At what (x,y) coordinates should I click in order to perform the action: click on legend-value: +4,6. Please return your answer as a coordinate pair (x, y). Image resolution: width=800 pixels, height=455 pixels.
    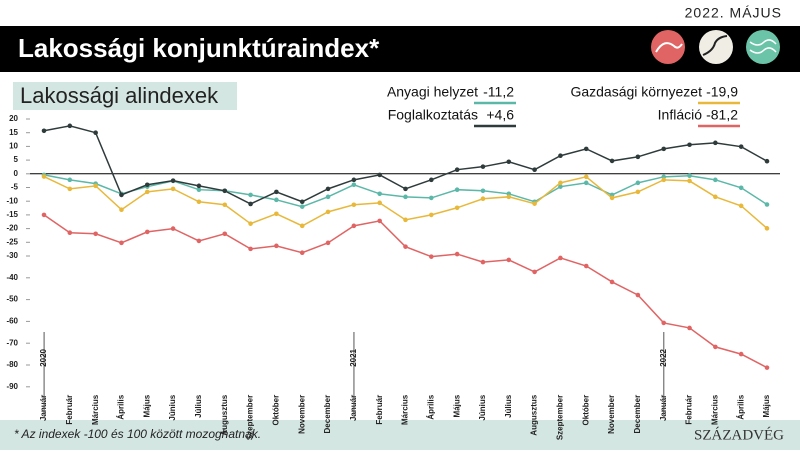
    Looking at the image, I should click on (500, 115).